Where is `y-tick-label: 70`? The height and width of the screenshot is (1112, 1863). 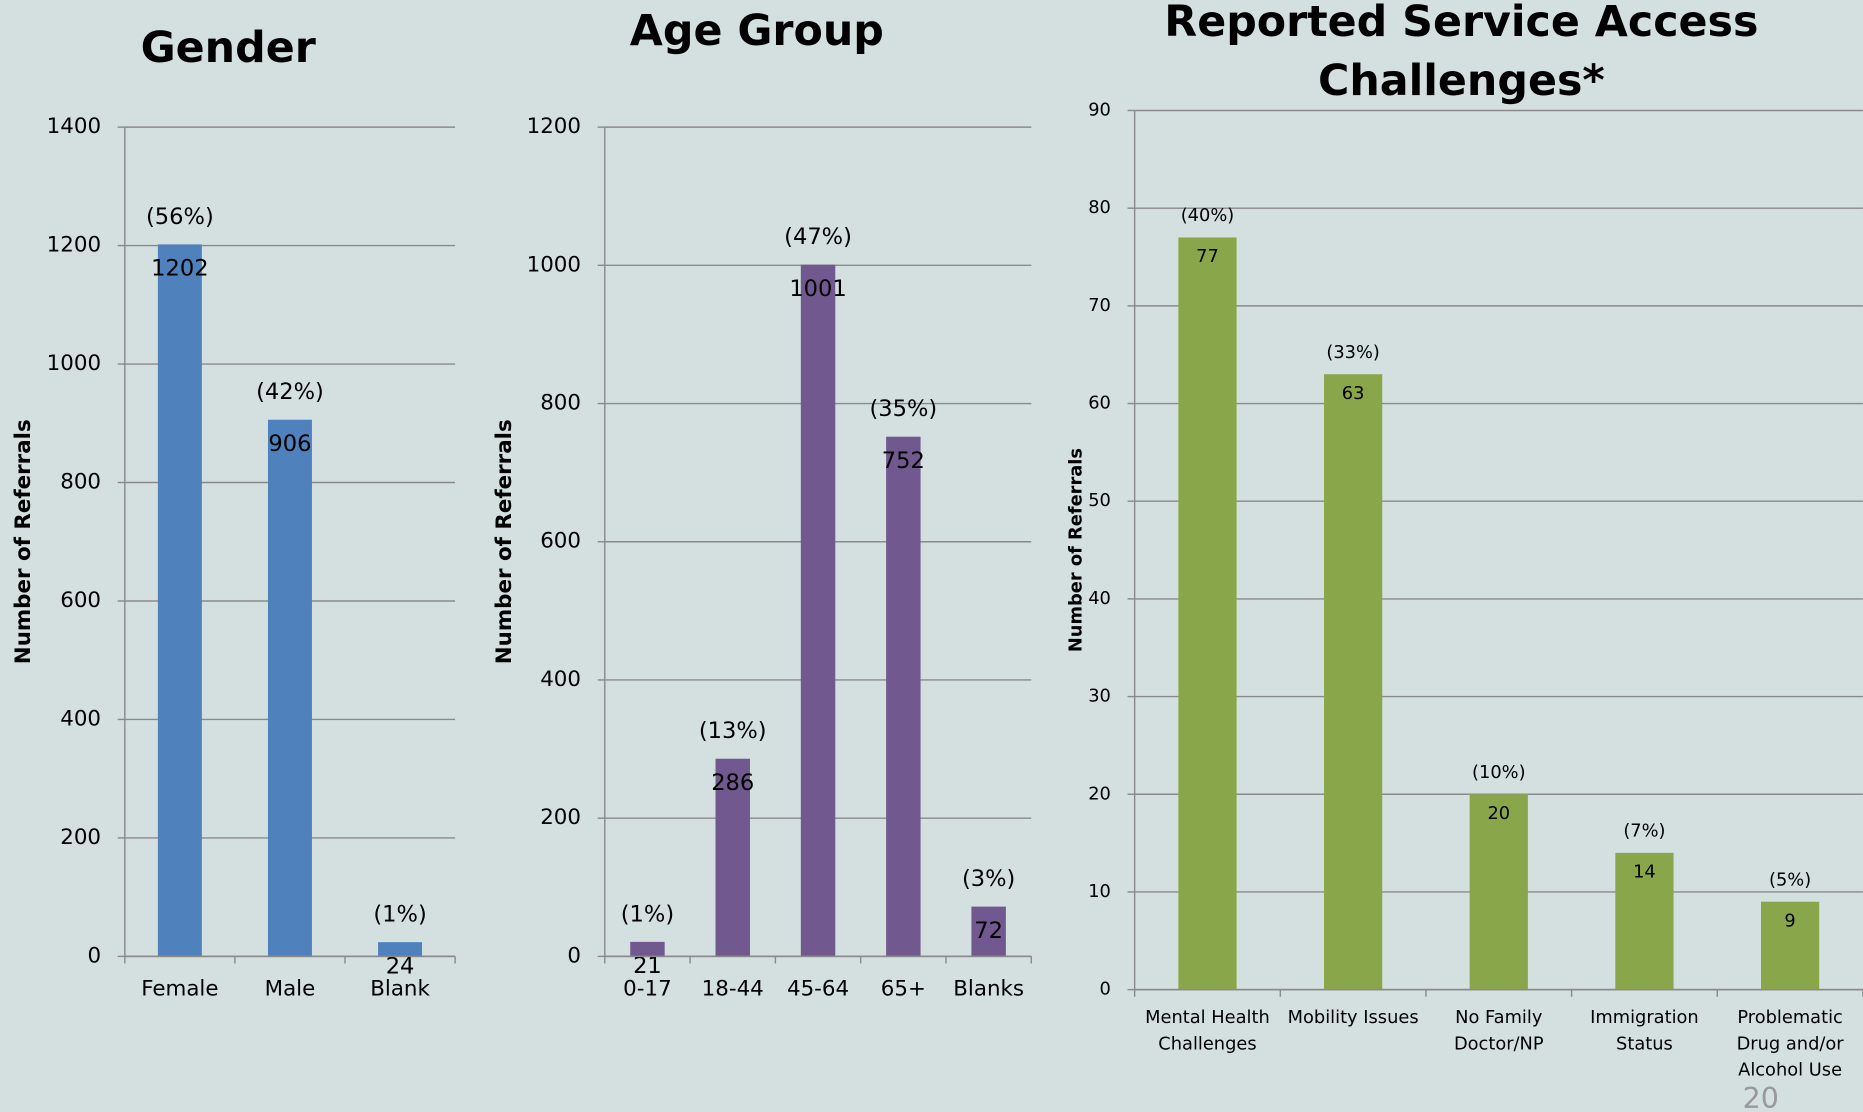 y-tick-label: 70 is located at coordinates (1099, 305).